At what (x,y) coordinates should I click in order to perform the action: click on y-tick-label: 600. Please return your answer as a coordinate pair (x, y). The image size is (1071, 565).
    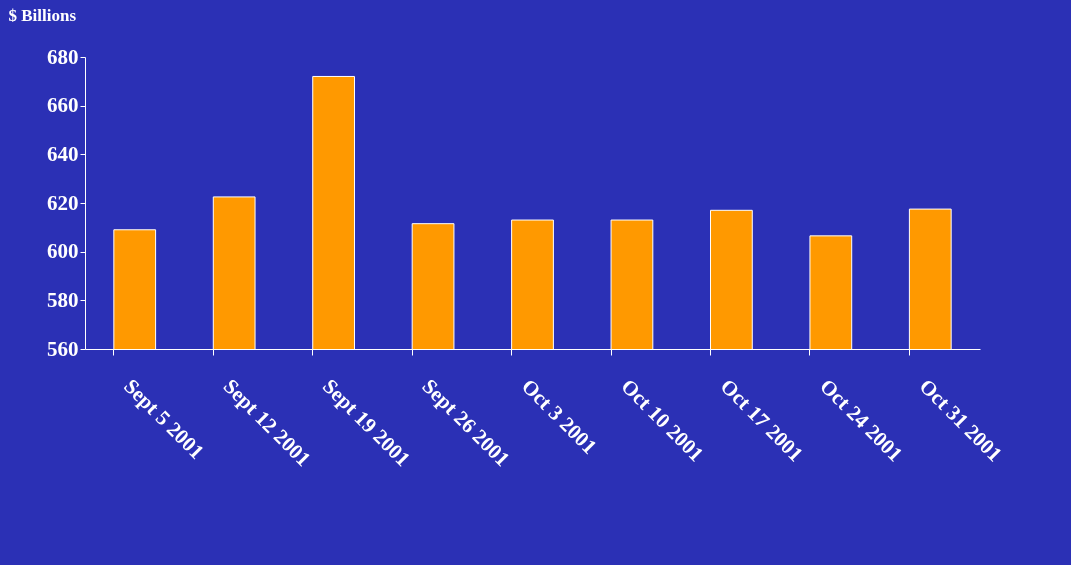
    Looking at the image, I should click on (63, 251).